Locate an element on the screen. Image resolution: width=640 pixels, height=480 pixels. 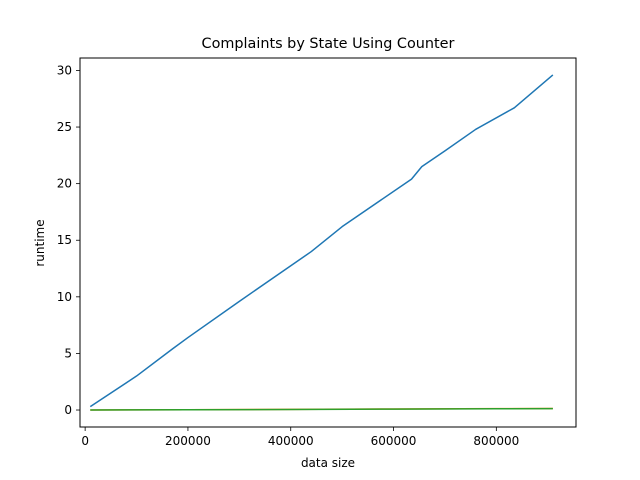
x-tick-label: 600000 is located at coordinates (394, 441).